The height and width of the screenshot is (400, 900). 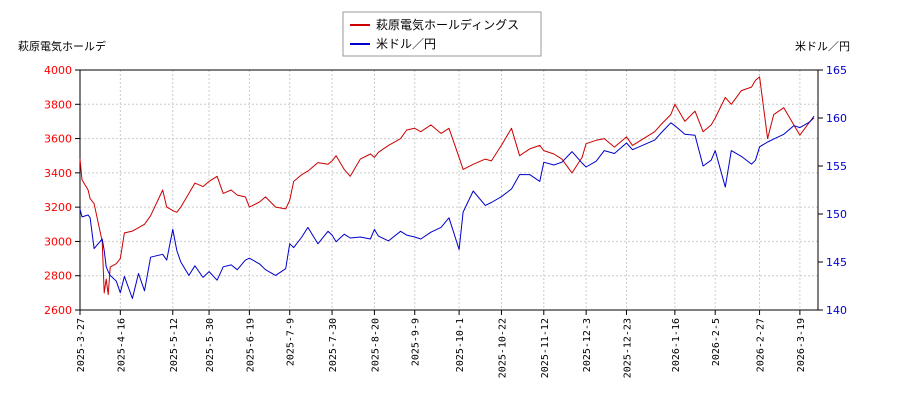 What do you see at coordinates (836, 166) in the screenshot?
I see `right-tick-label: 155` at bounding box center [836, 166].